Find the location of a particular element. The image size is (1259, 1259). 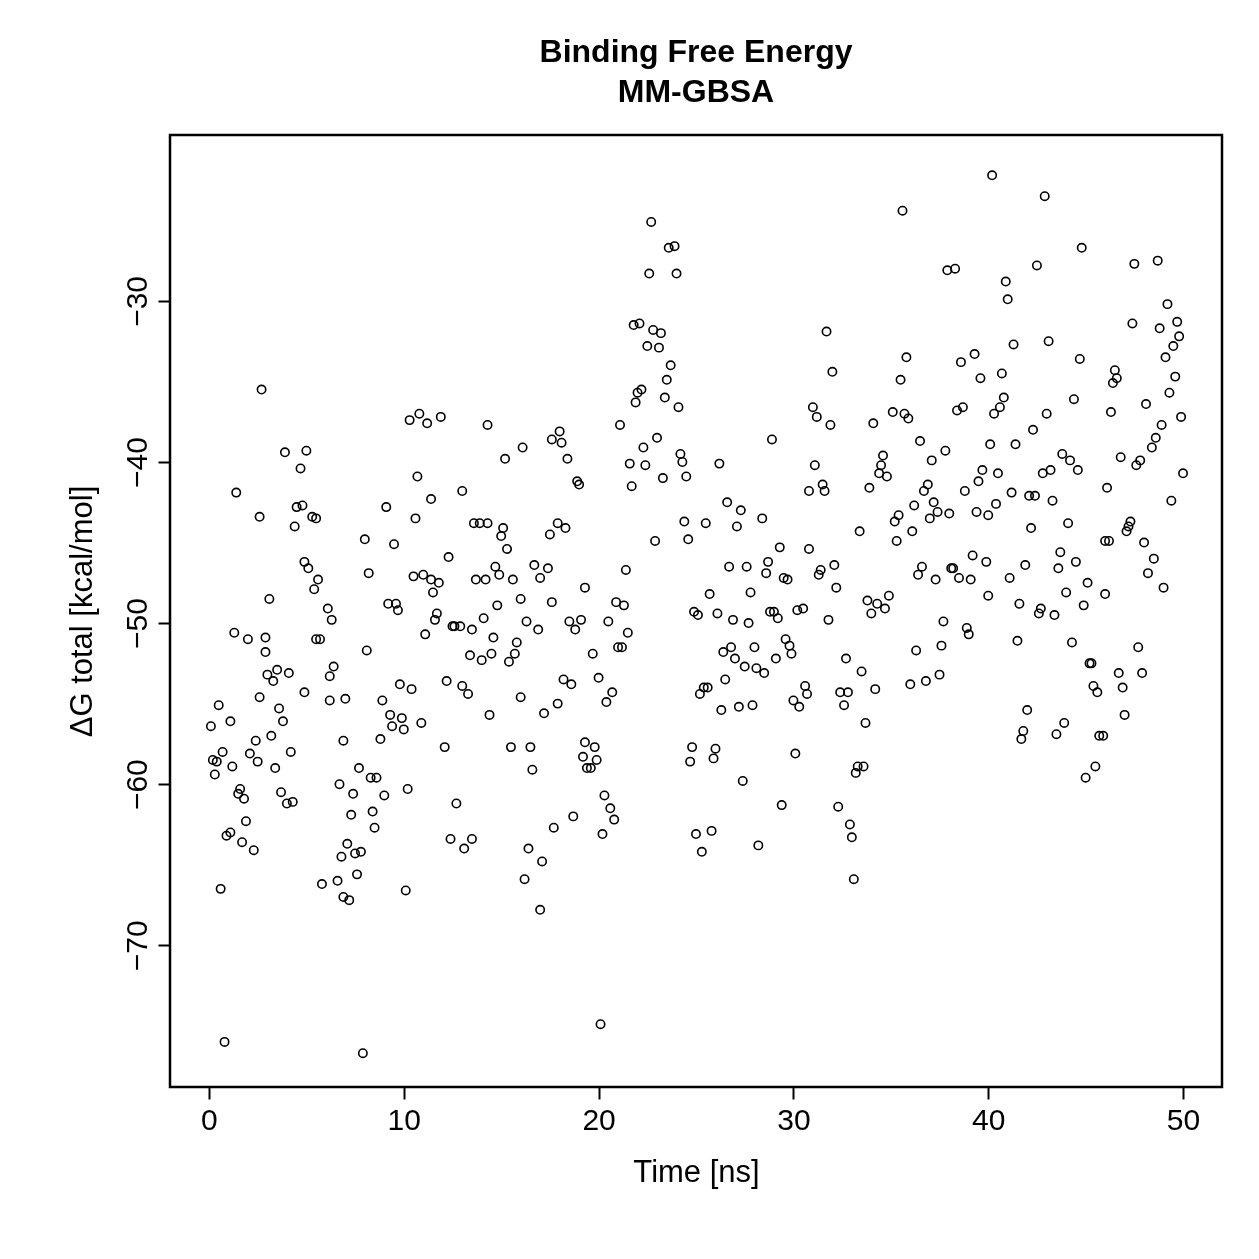

x-axis-title: Time [ns] is located at coordinates (696, 1171).